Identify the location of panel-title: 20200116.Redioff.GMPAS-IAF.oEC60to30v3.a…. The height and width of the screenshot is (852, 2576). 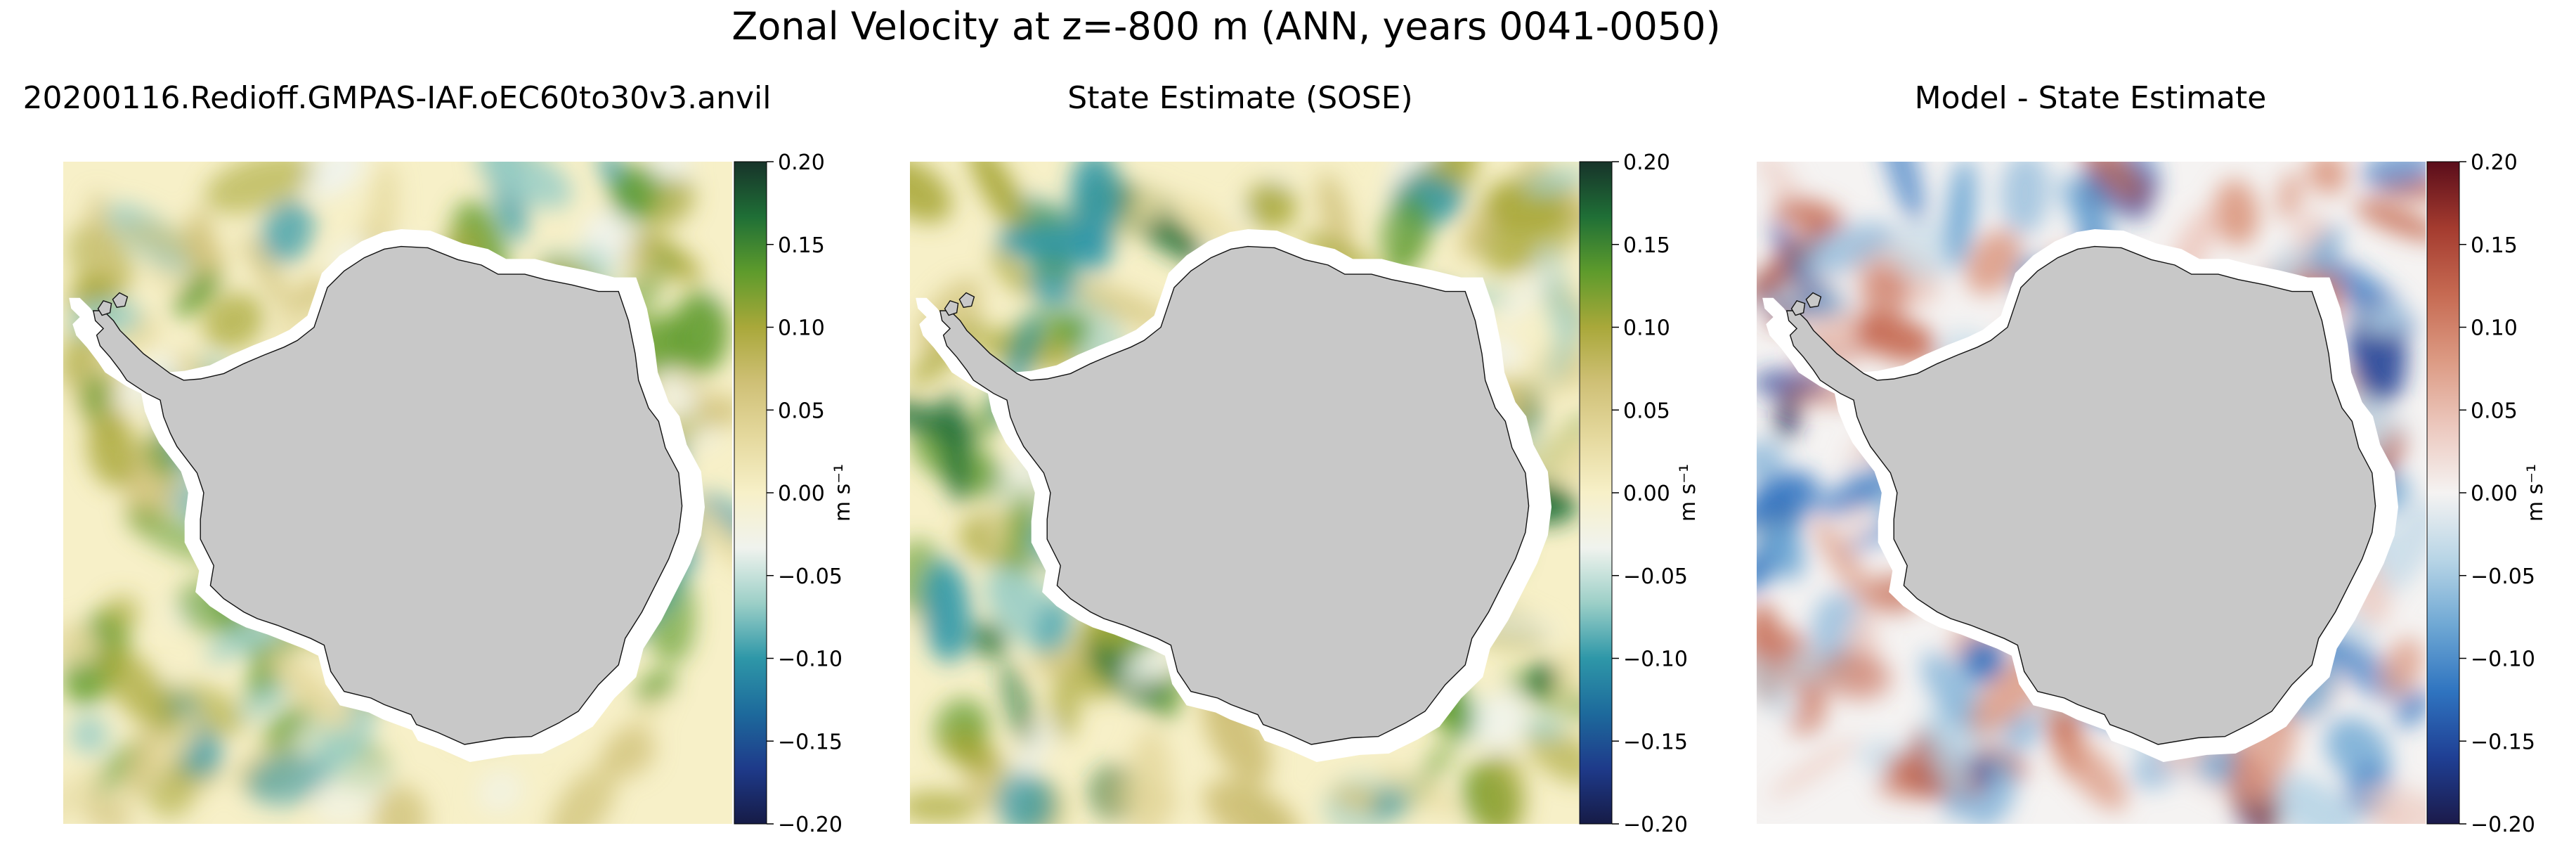
(397, 98).